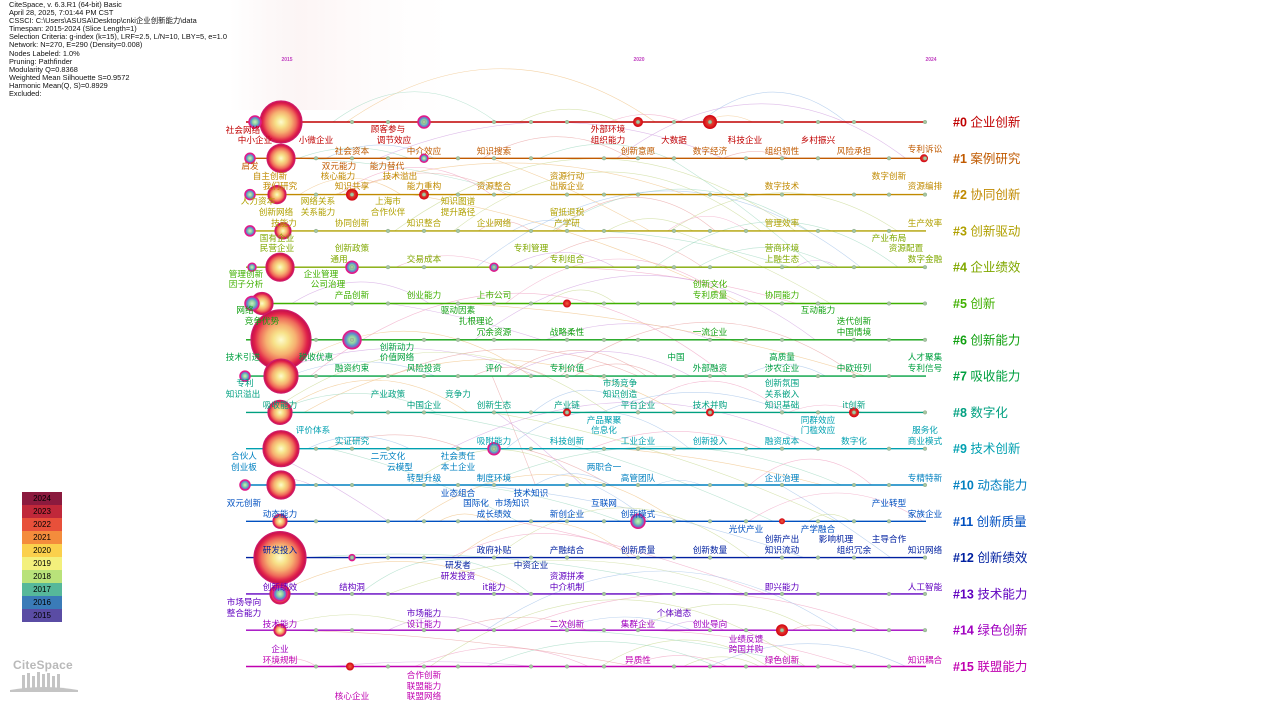 This screenshot has width=1269, height=708. What do you see at coordinates (987, 267) in the screenshot?
I see `cluster-label: #4 企业绩效` at bounding box center [987, 267].